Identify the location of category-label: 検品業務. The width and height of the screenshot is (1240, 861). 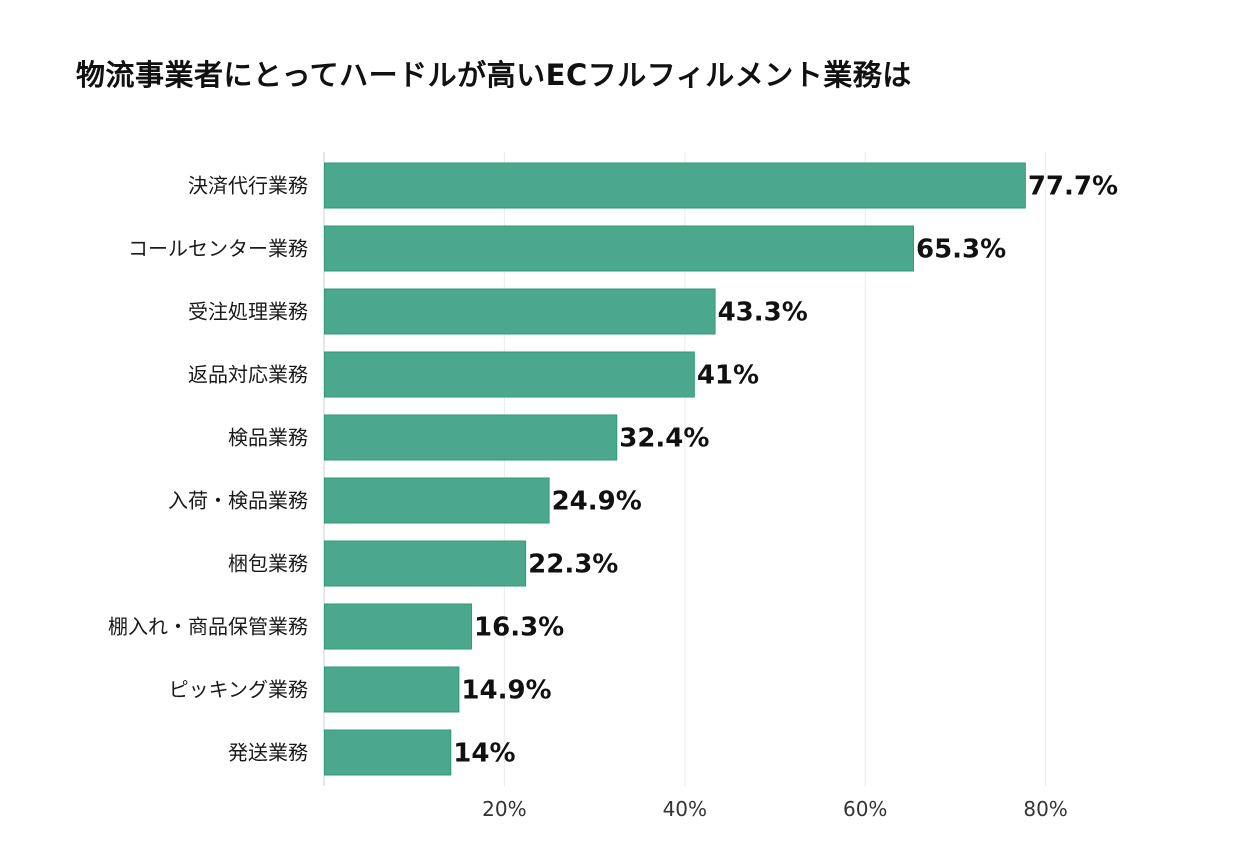
(268, 438).